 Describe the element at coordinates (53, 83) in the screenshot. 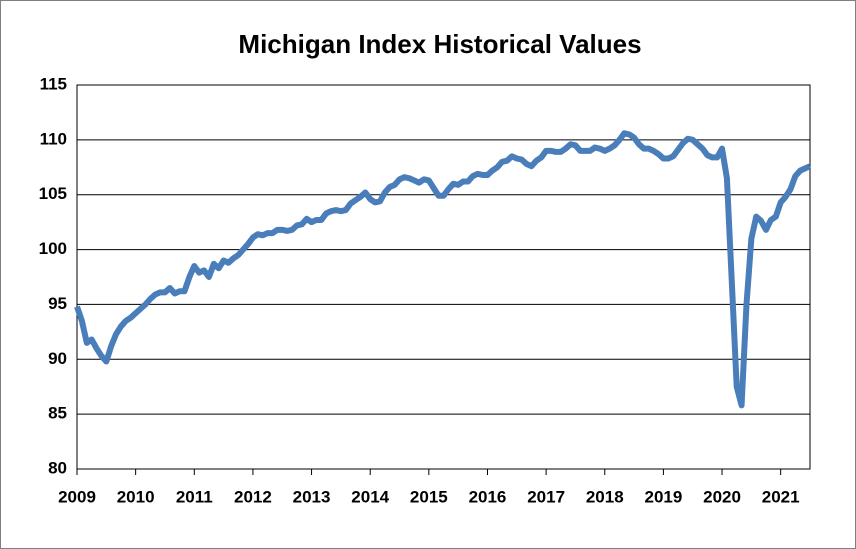

I see `y-tick-label: 115` at that location.